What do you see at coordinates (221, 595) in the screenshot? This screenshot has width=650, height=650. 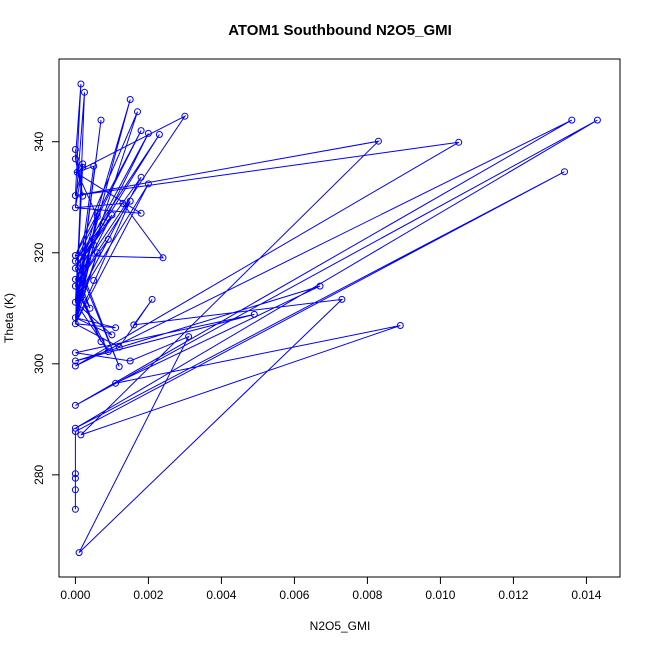 I see `x-tick-label: 0.004` at bounding box center [221, 595].